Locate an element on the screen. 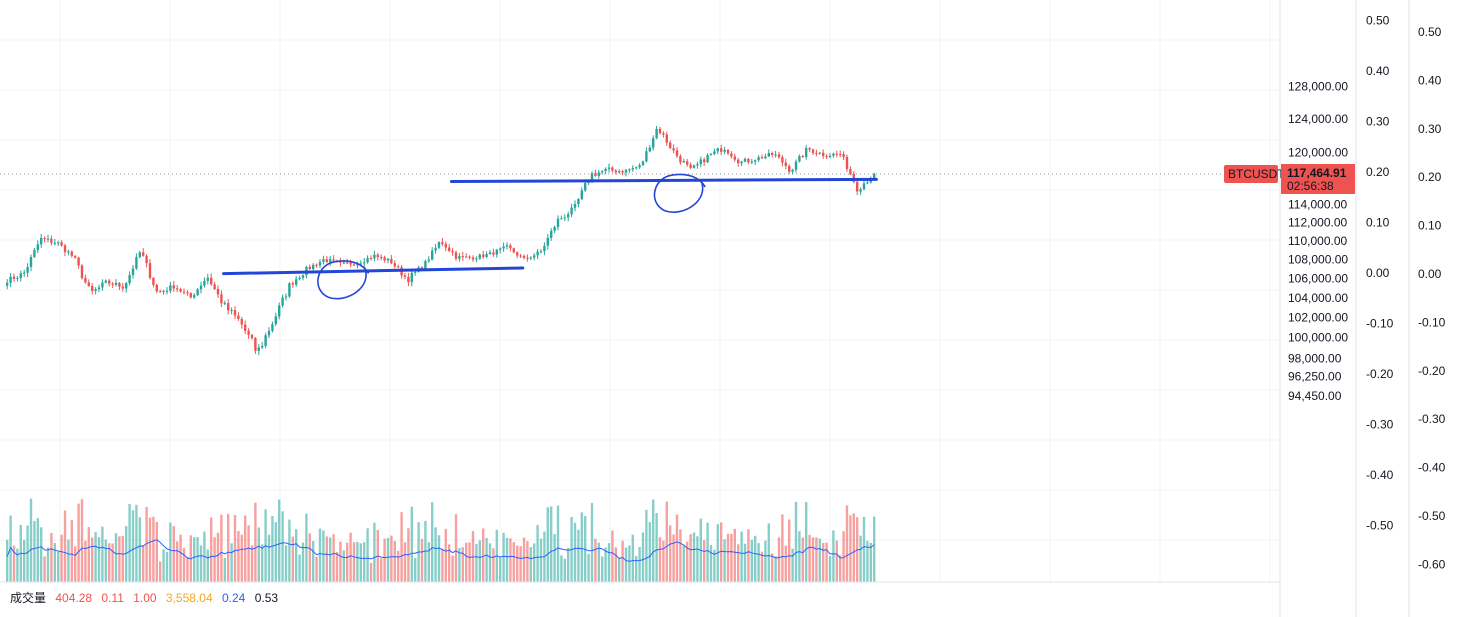 The width and height of the screenshot is (1471, 617). price-tick-label: 120,000.00 is located at coordinates (1318, 152).